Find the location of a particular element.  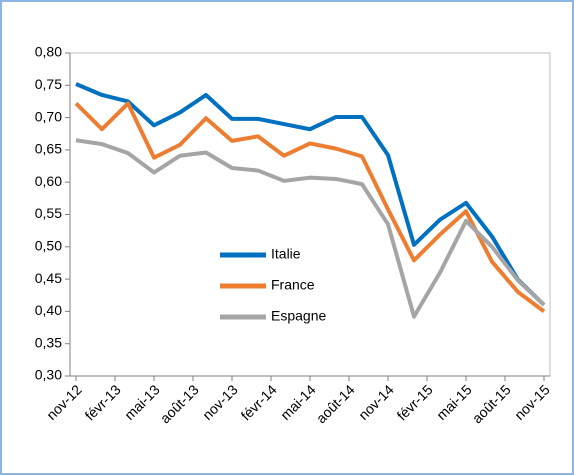

y-tick-label: 0,30 is located at coordinates (48, 375).